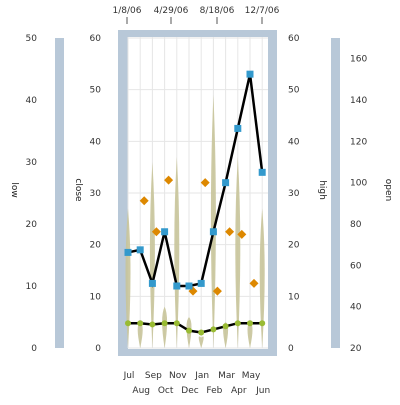 The width and height of the screenshot is (400, 405). Describe the element at coordinates (96, 39) in the screenshot. I see `tick-label-close: 60` at that location.